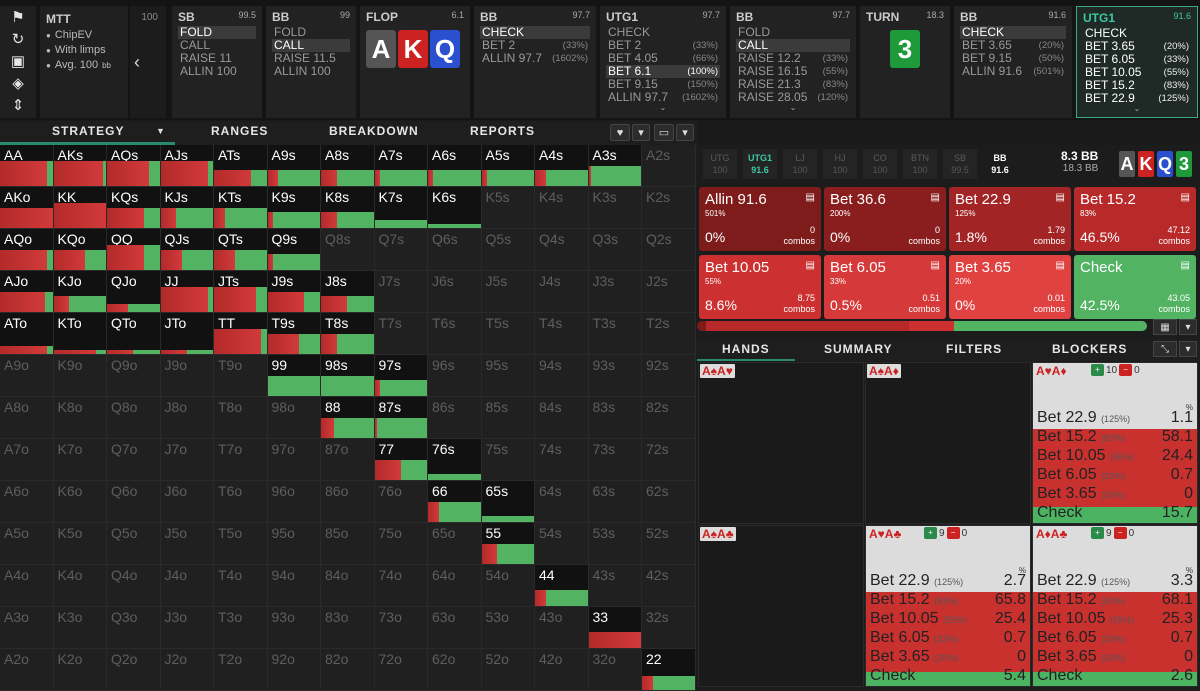 The width and height of the screenshot is (1200, 691). I want to click on split-icon: ⇕, so click(18, 105).